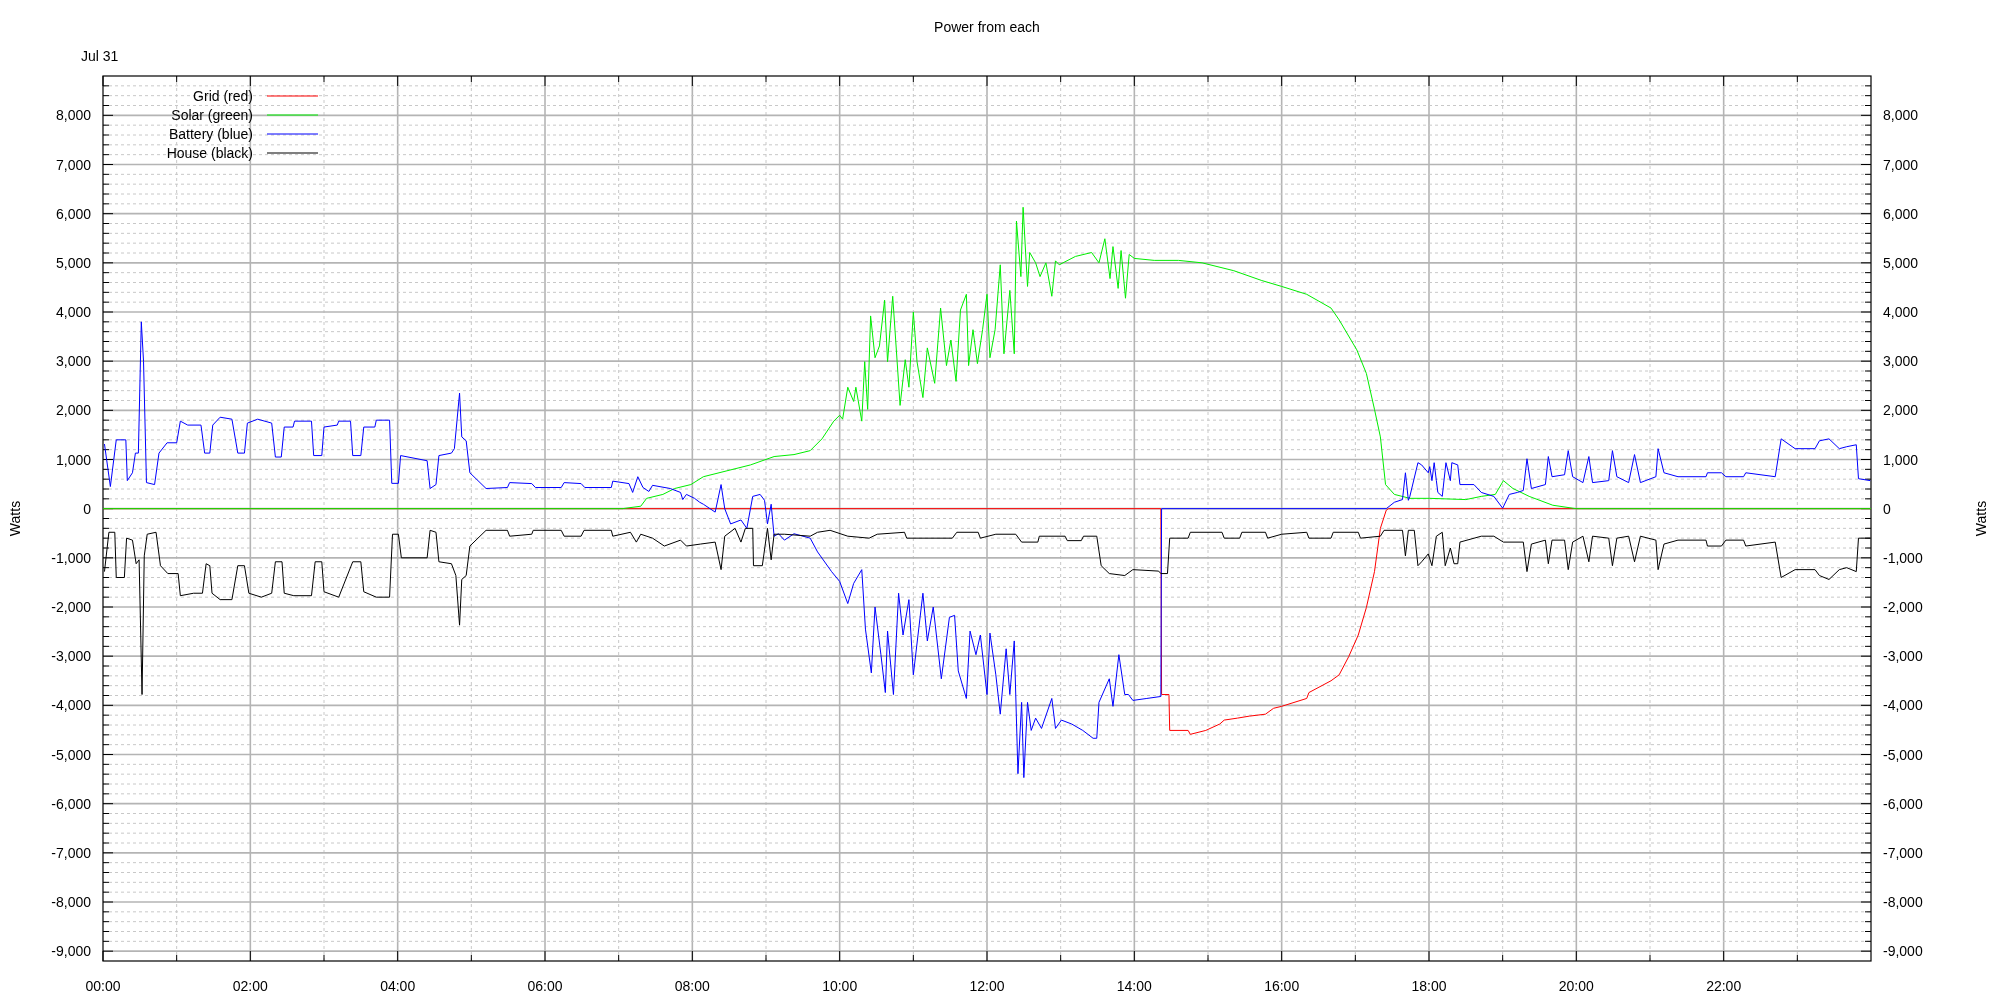 Image resolution: width=2000 pixels, height=1000 pixels. I want to click on y2-tick-label: 4,000, so click(1901, 312).